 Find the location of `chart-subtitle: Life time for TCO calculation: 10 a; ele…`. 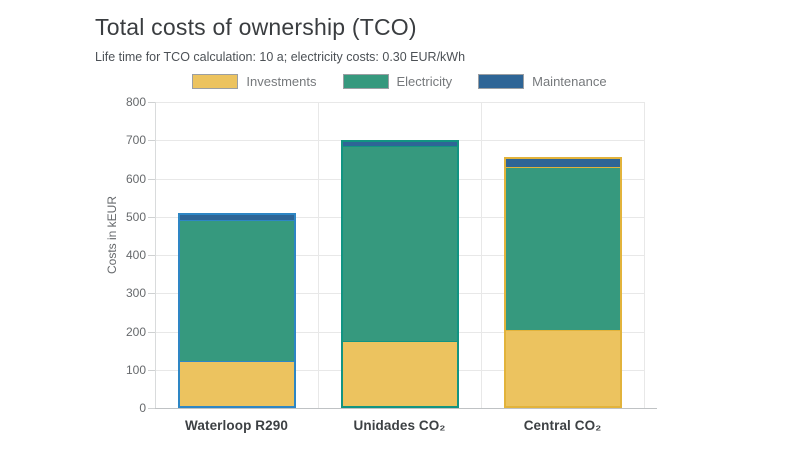

chart-subtitle: Life time for TCO calculation: 10 a; ele… is located at coordinates (280, 57).